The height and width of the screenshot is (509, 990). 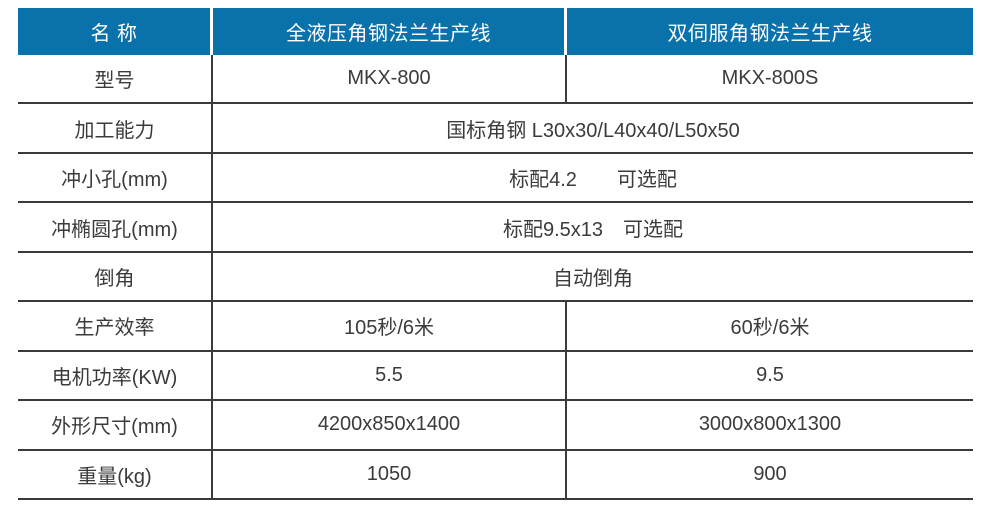 I want to click on spec-value-cell: 国标角钢 L30x30/L40x40/L50x50, so click(x=593, y=130).